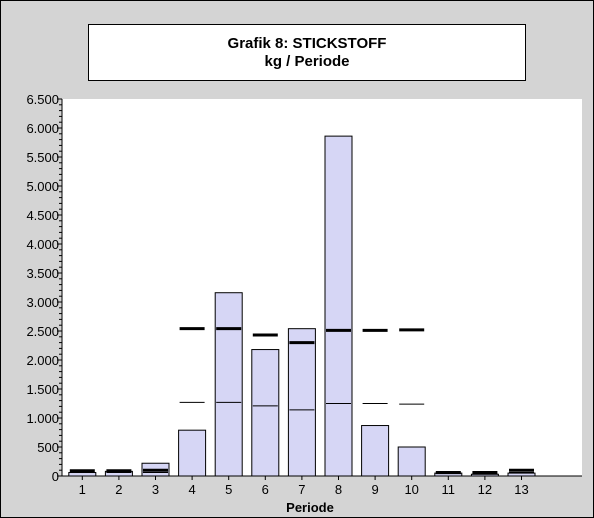  Describe the element at coordinates (42, 418) in the screenshot. I see `y-tick-label: 1.000` at that location.